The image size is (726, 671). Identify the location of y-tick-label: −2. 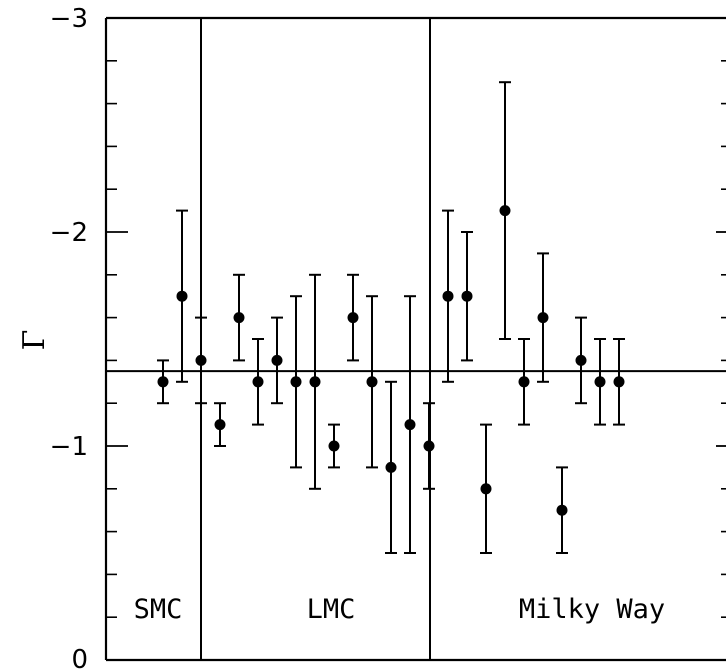
(69, 233).